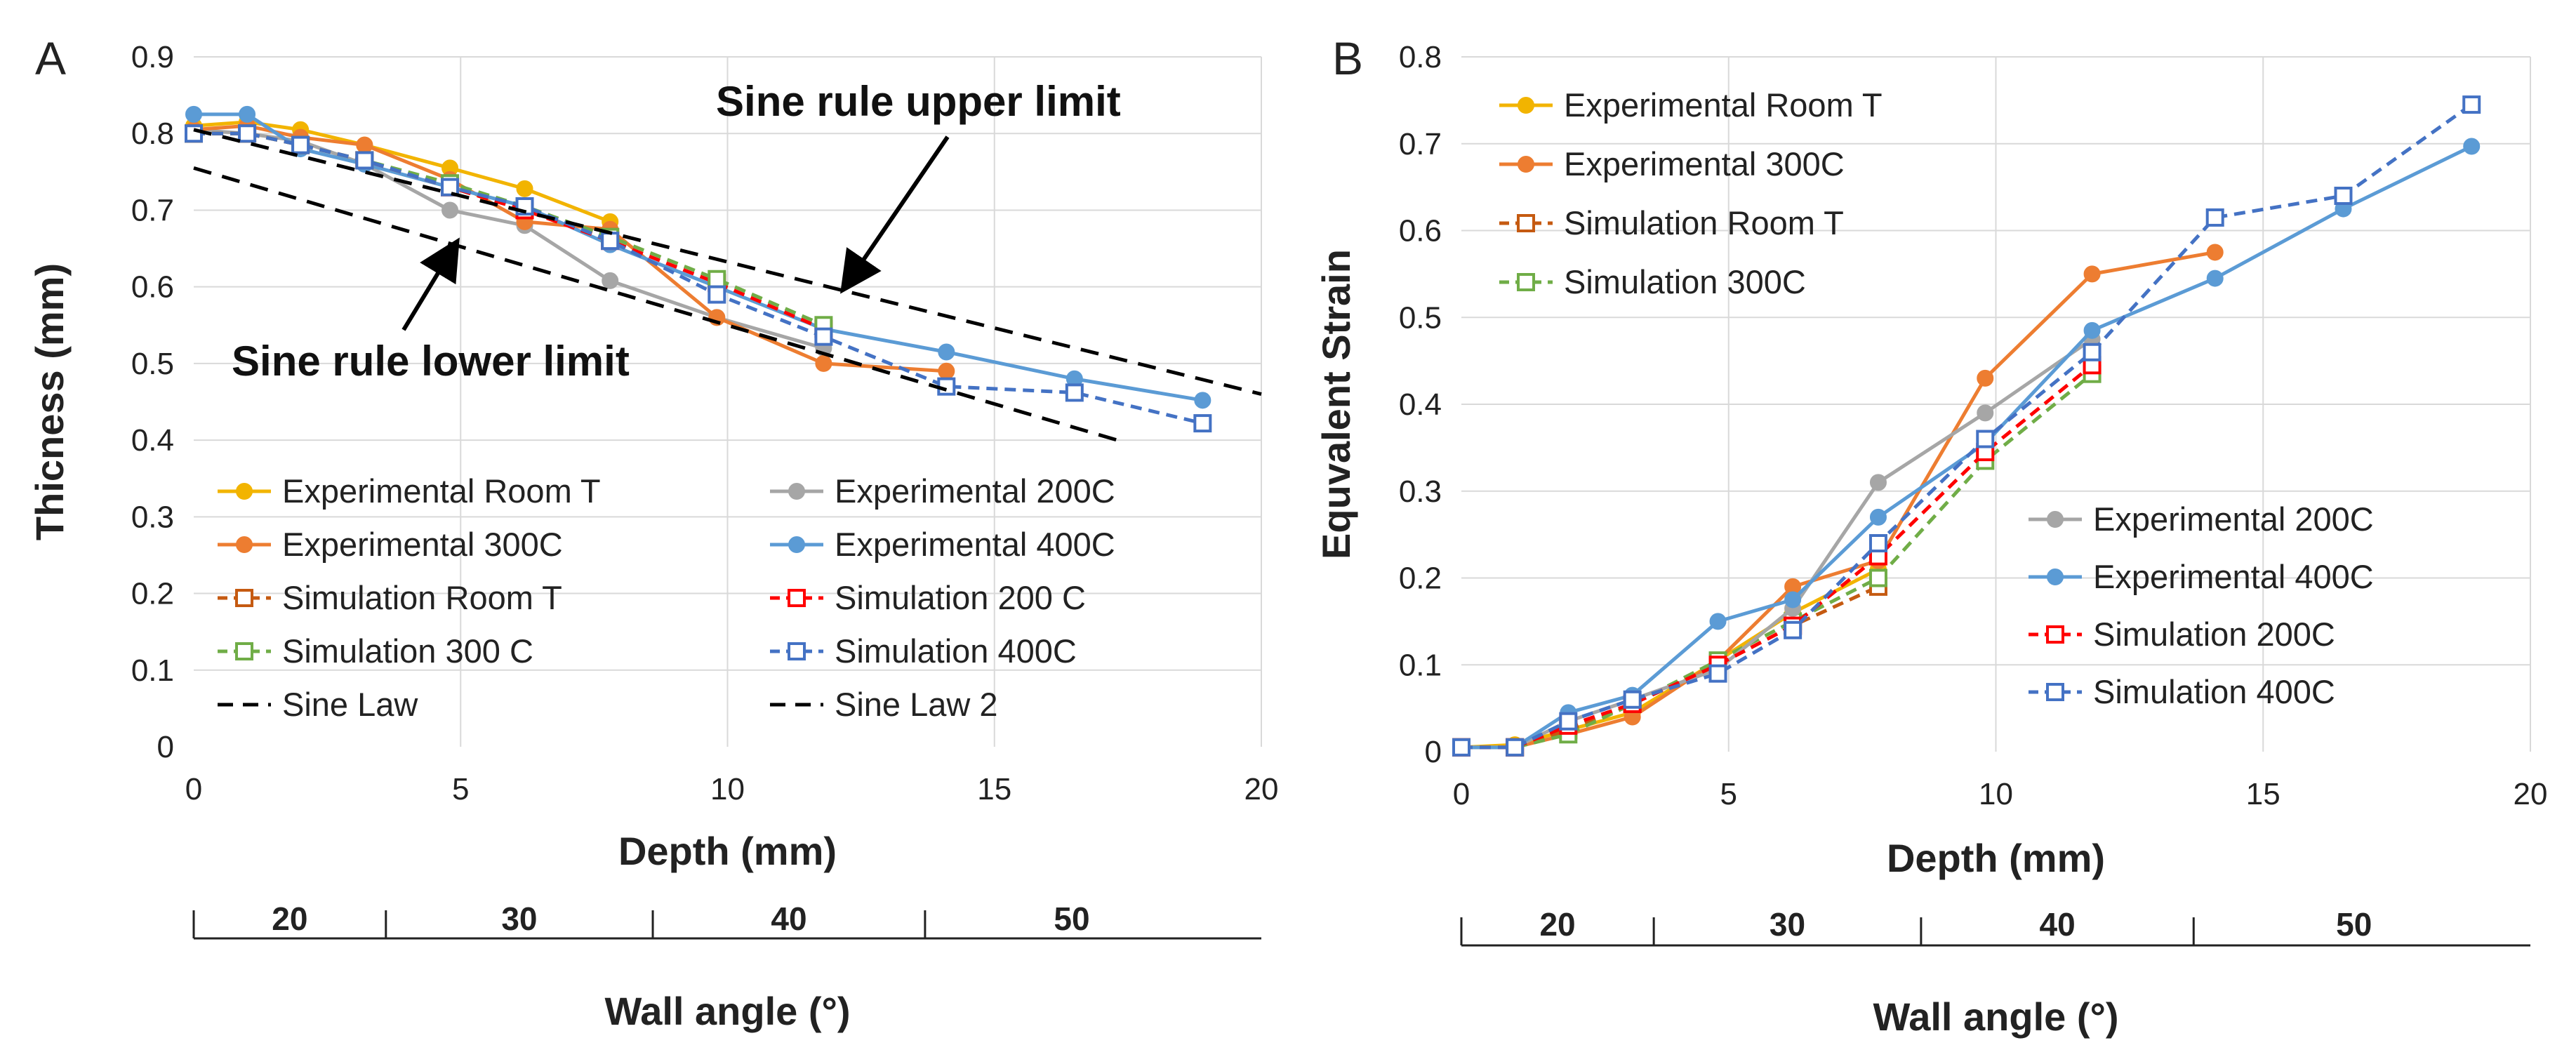  I want to click on panel-b-y-tick-label: 0, so click(1434, 752).